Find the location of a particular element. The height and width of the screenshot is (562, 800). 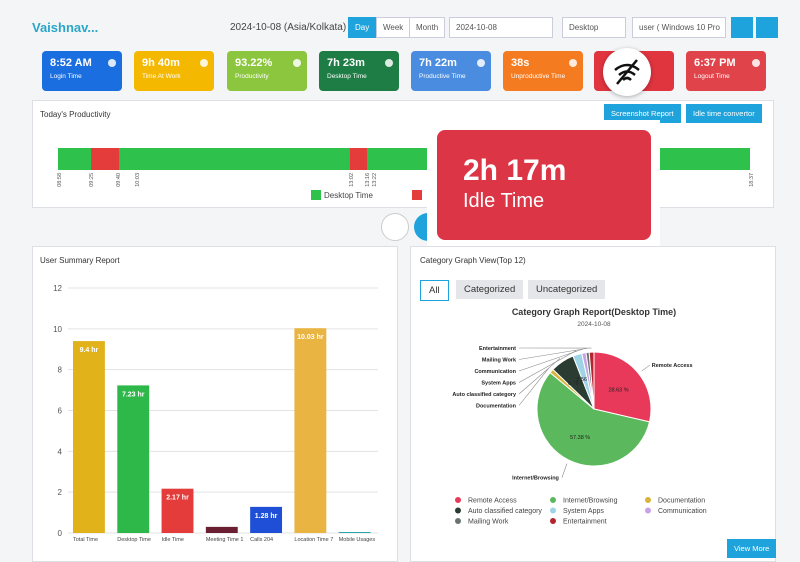

offline-icon is located at coordinates (627, 72).